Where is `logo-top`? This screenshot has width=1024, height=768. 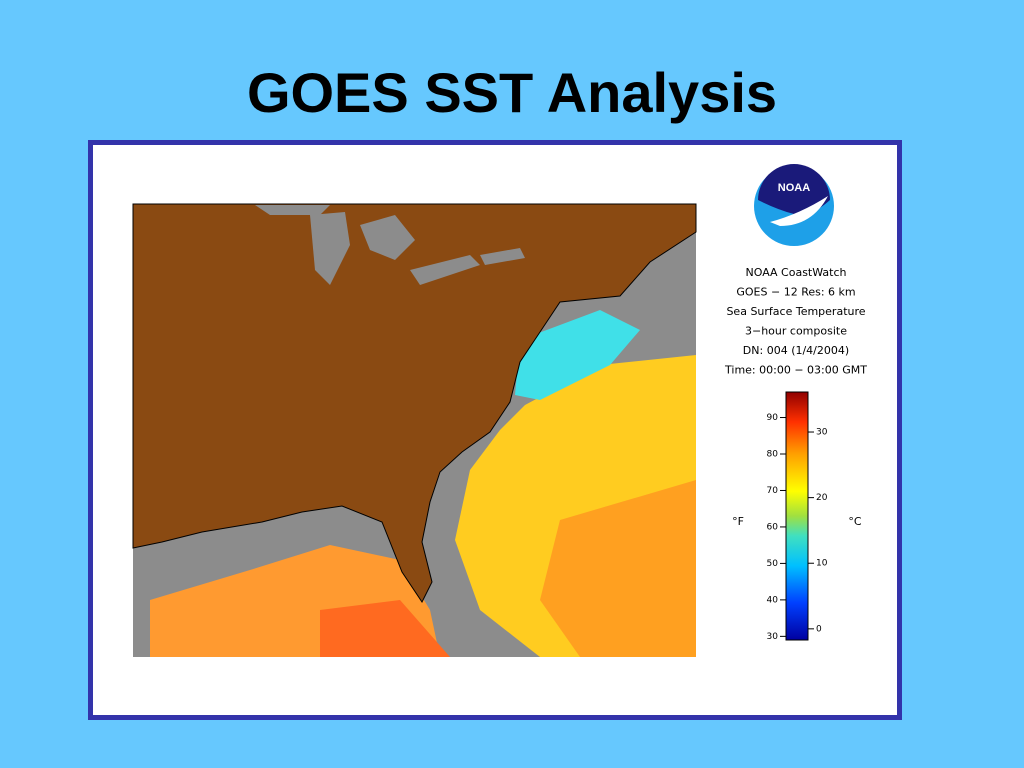 logo-top is located at coordinates (794, 189).